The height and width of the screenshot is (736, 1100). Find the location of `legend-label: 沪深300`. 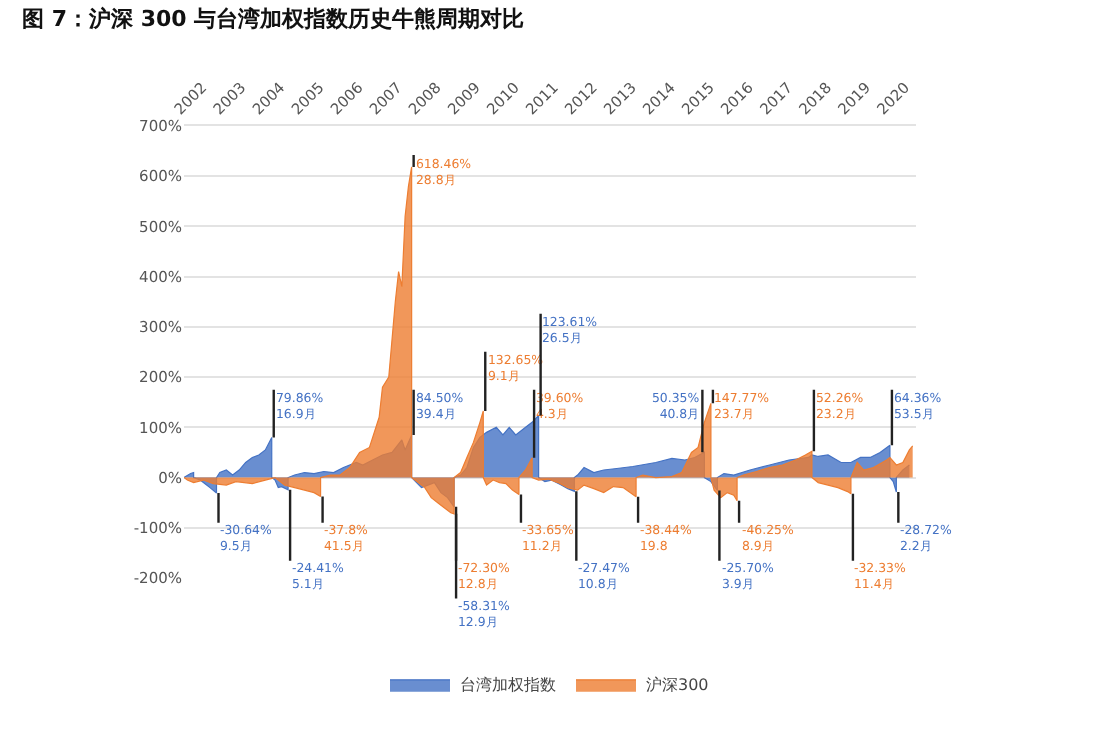

legend-label: 沪深300 is located at coordinates (677, 685).